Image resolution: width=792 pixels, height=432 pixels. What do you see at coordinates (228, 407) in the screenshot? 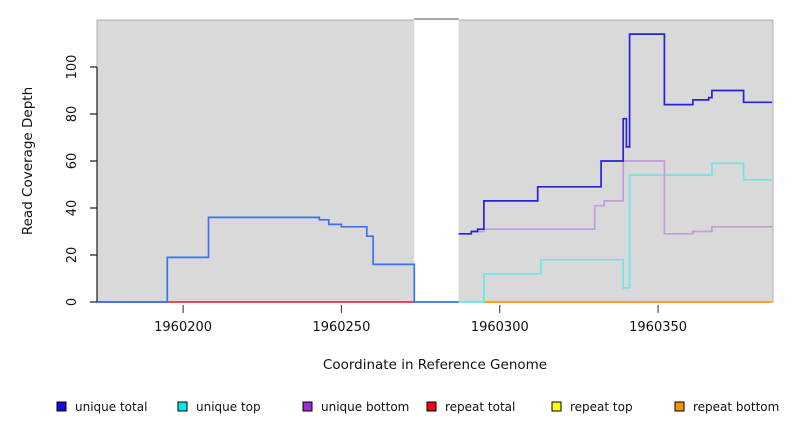
I see `legend-label-unique-top: unique top` at bounding box center [228, 407].